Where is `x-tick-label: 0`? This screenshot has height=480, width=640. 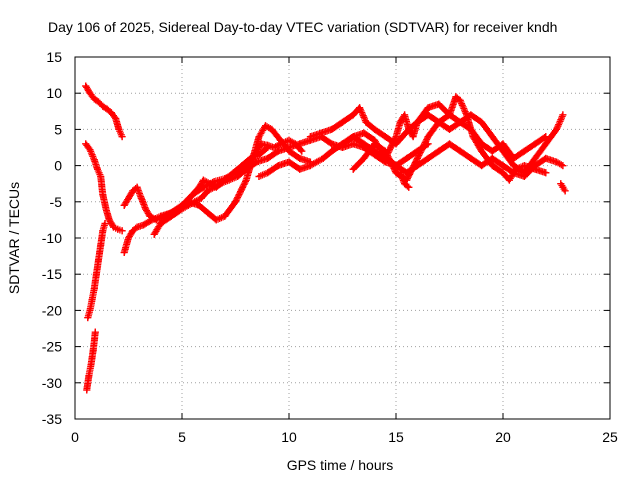 x-tick-label: 0 is located at coordinates (75, 437).